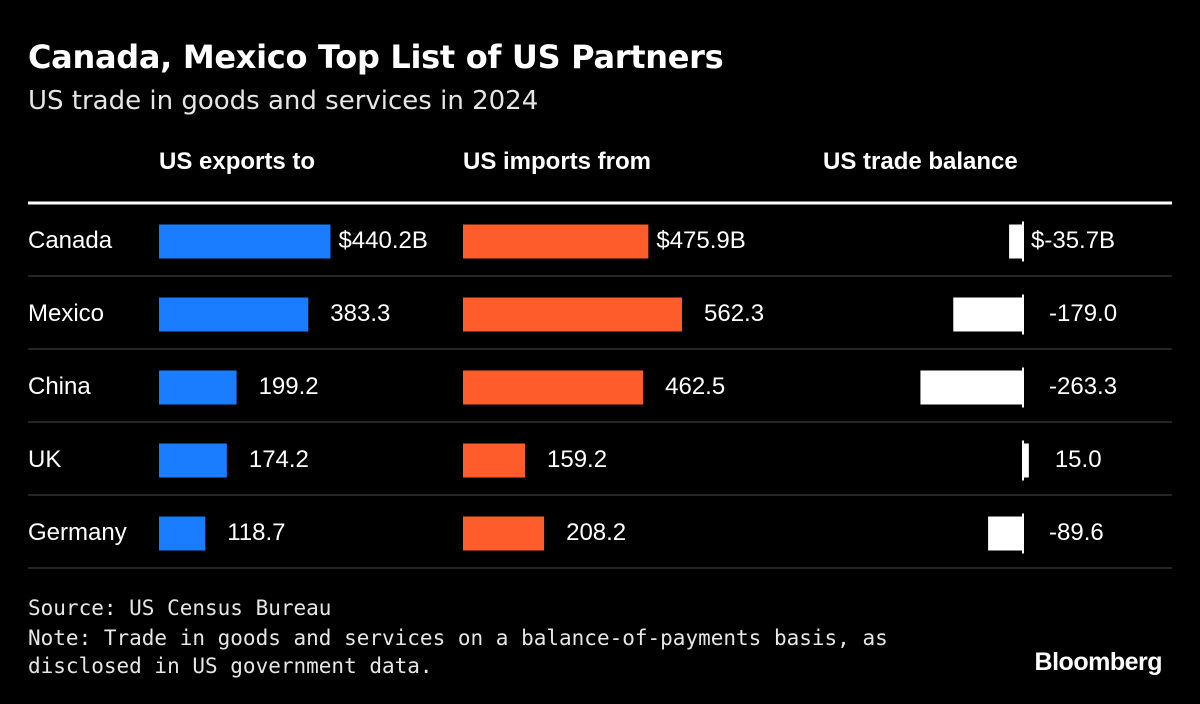 The image size is (1200, 704). What do you see at coordinates (279, 459) in the screenshot?
I see `exports-value-label: 174.2` at bounding box center [279, 459].